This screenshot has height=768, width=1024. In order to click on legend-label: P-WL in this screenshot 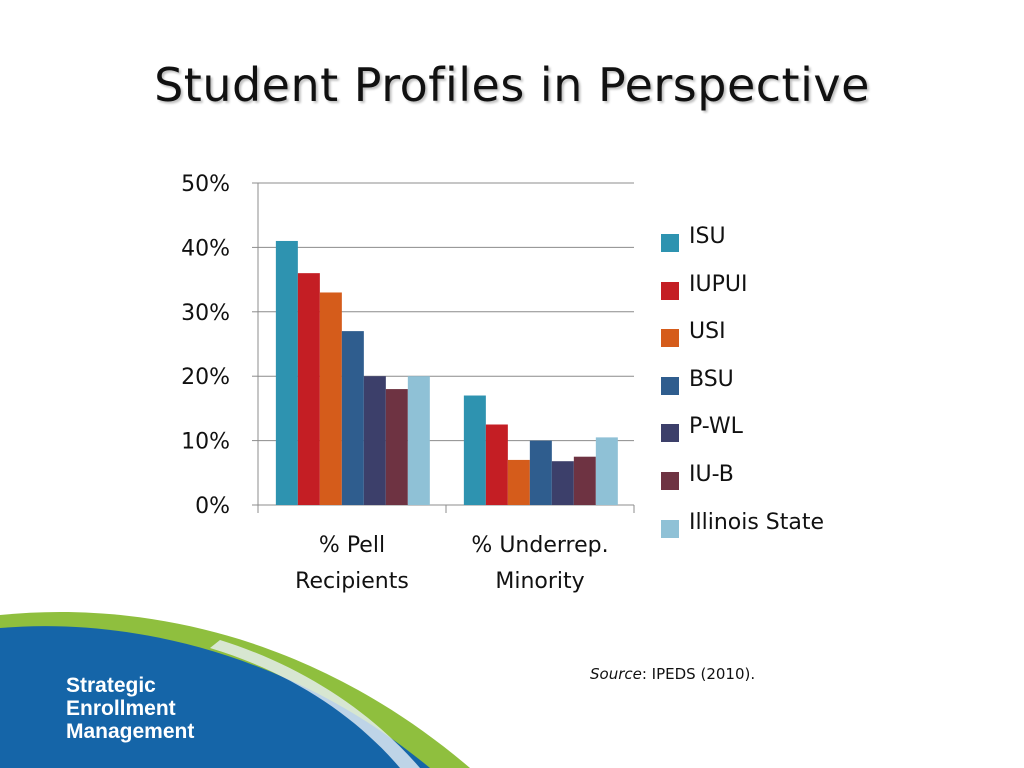, I will do `click(716, 427)`.